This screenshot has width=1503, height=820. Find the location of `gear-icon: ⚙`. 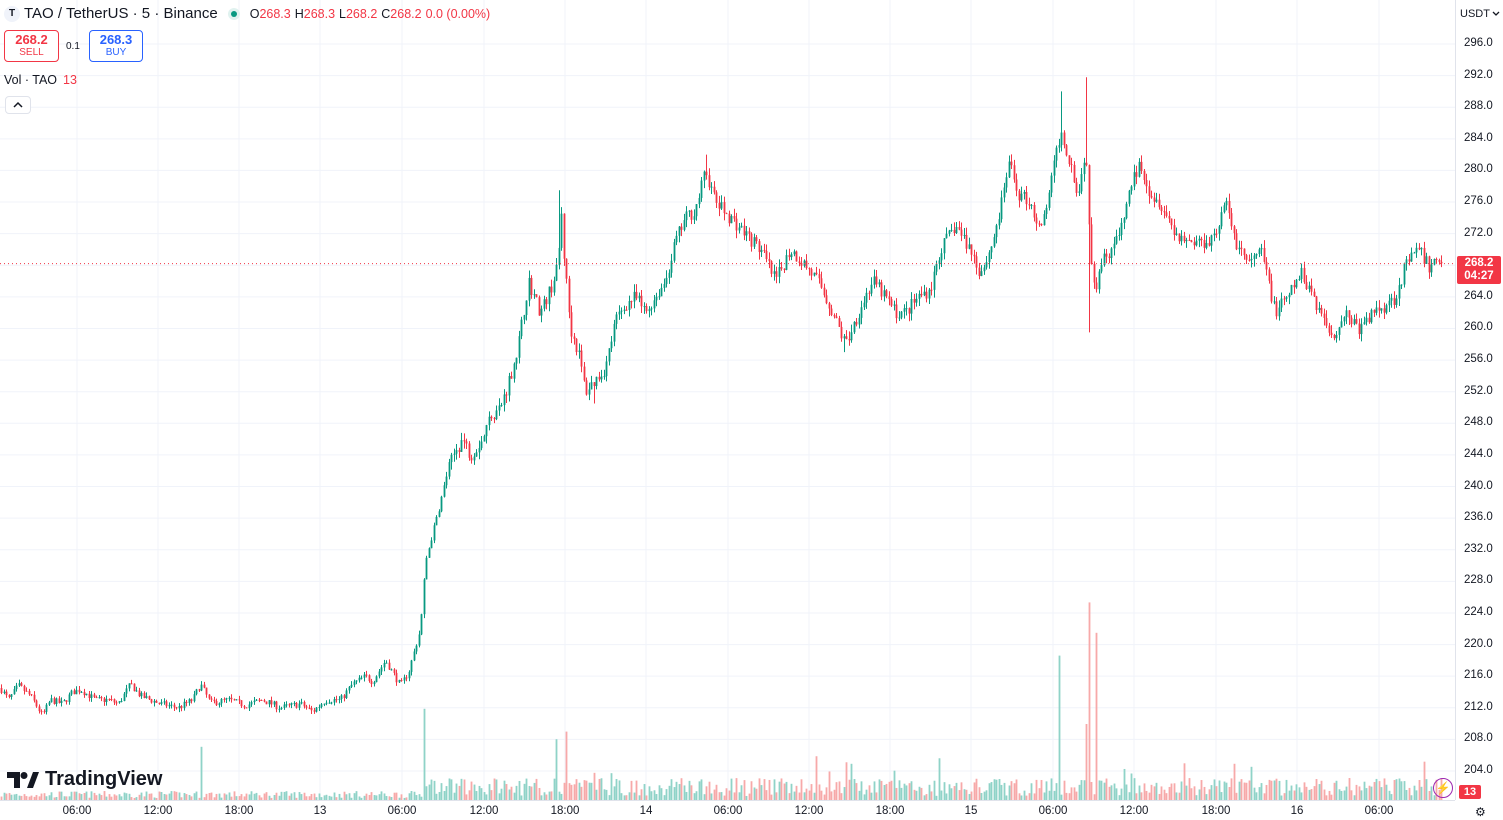

gear-icon: ⚙ is located at coordinates (1480, 812).